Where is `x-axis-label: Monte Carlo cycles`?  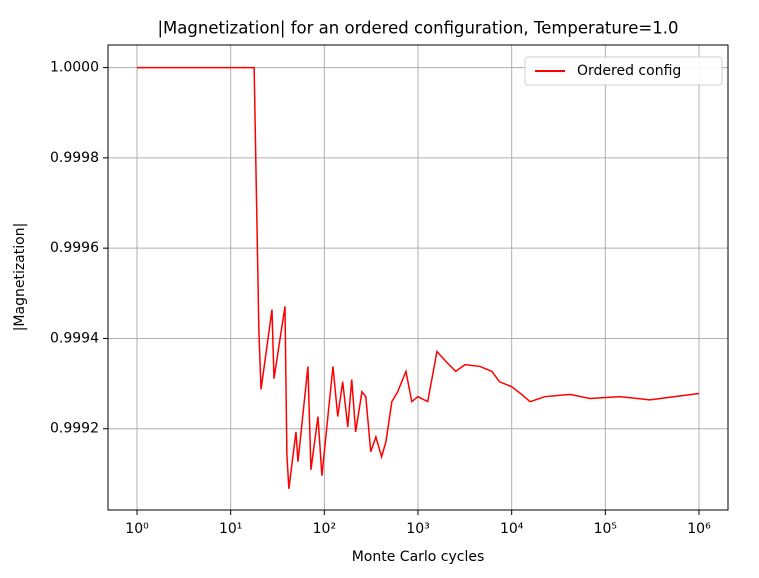 x-axis-label: Monte Carlo cycles is located at coordinates (418, 557).